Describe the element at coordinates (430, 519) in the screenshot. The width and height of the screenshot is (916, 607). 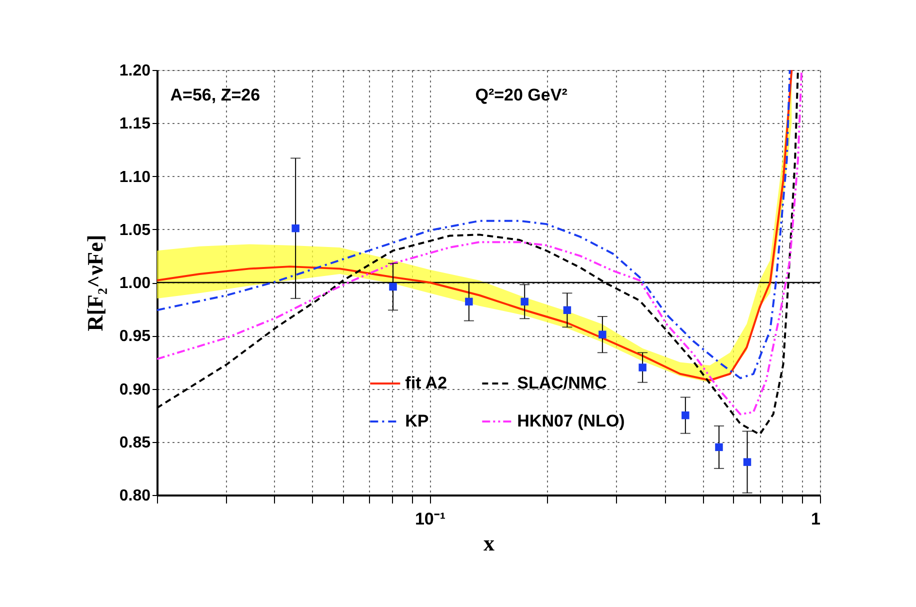
I see `x-tick-label: 10⁻¹` at that location.